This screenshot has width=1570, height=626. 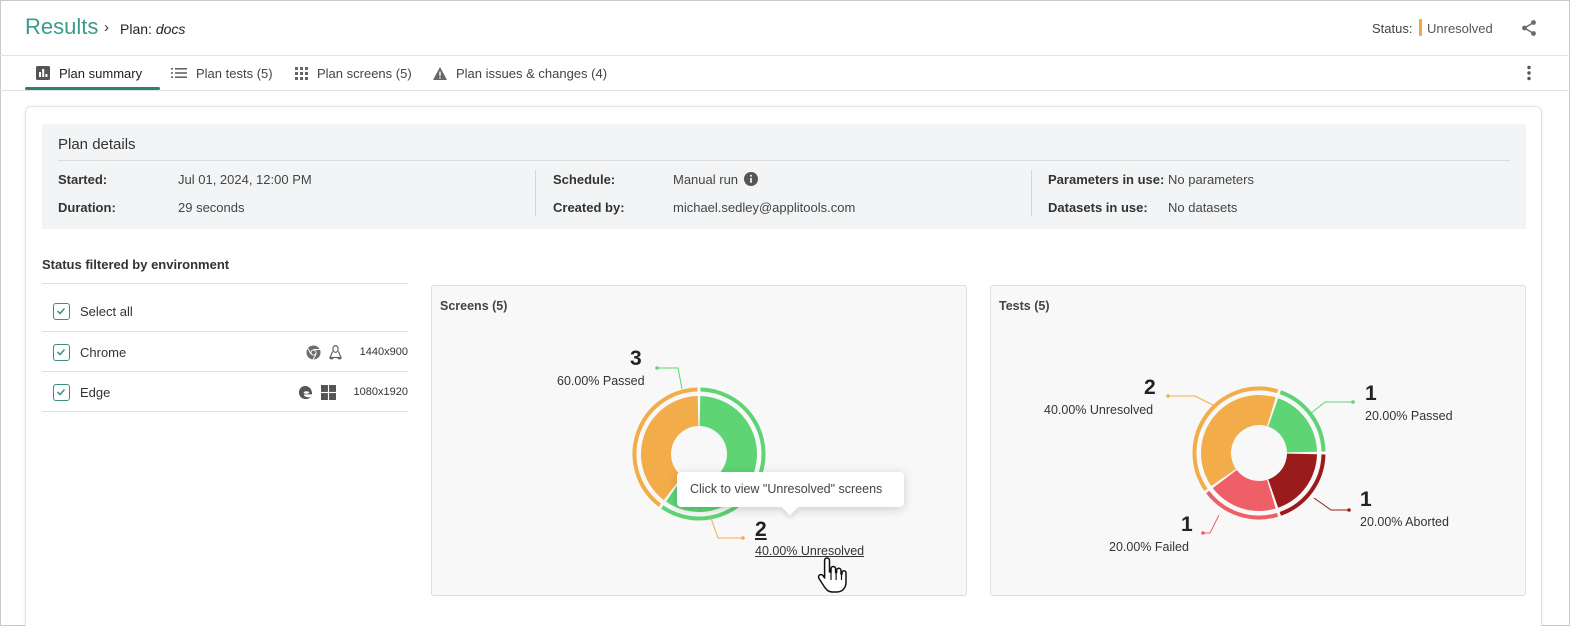 What do you see at coordinates (101, 73) in the screenshot?
I see `tab-label: Plan summary` at bounding box center [101, 73].